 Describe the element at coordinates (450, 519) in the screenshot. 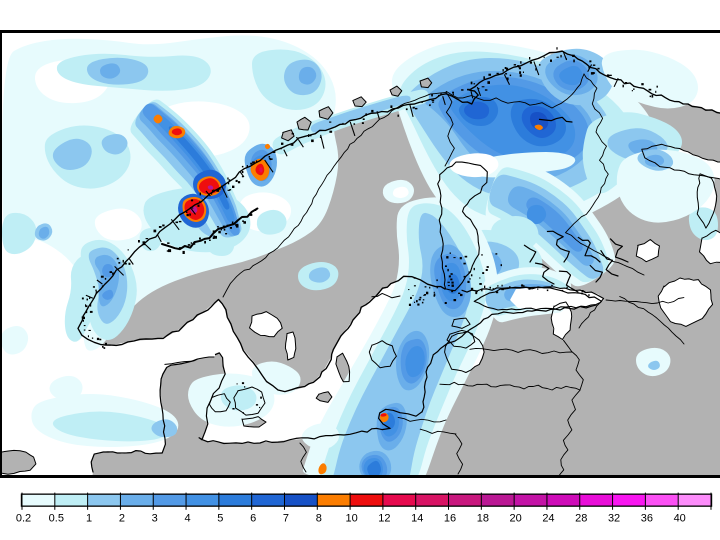

I see `svg-text: 16` at that location.